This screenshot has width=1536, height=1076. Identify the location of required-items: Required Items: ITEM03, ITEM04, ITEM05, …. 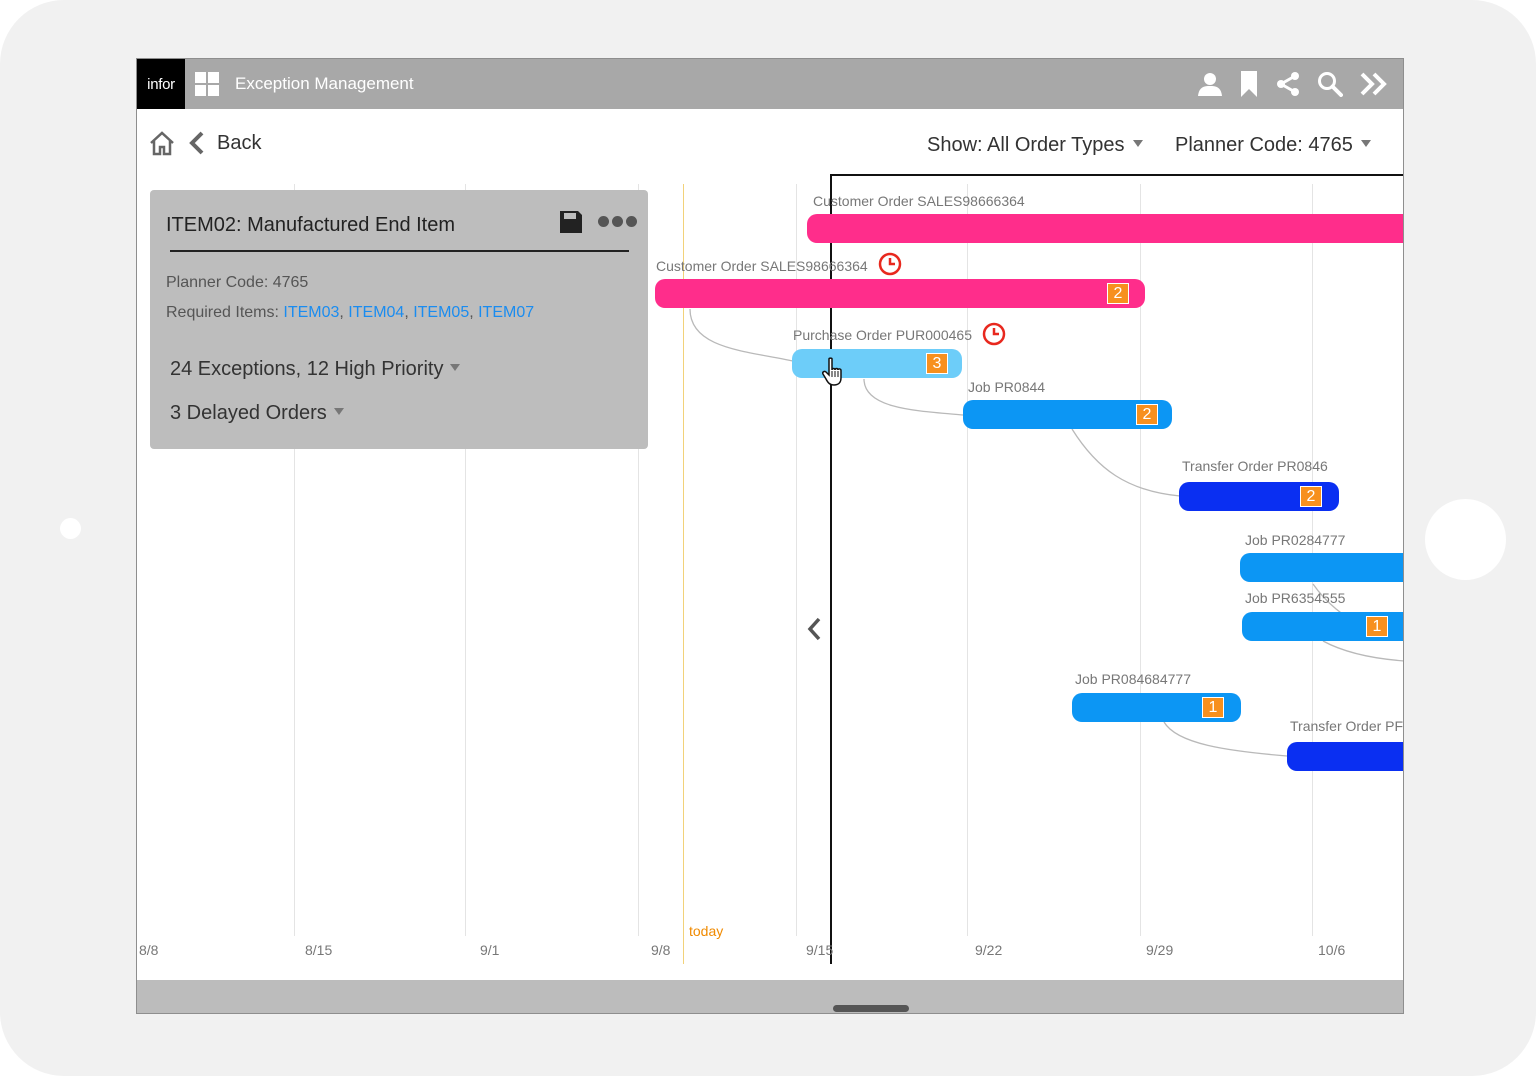
(350, 313).